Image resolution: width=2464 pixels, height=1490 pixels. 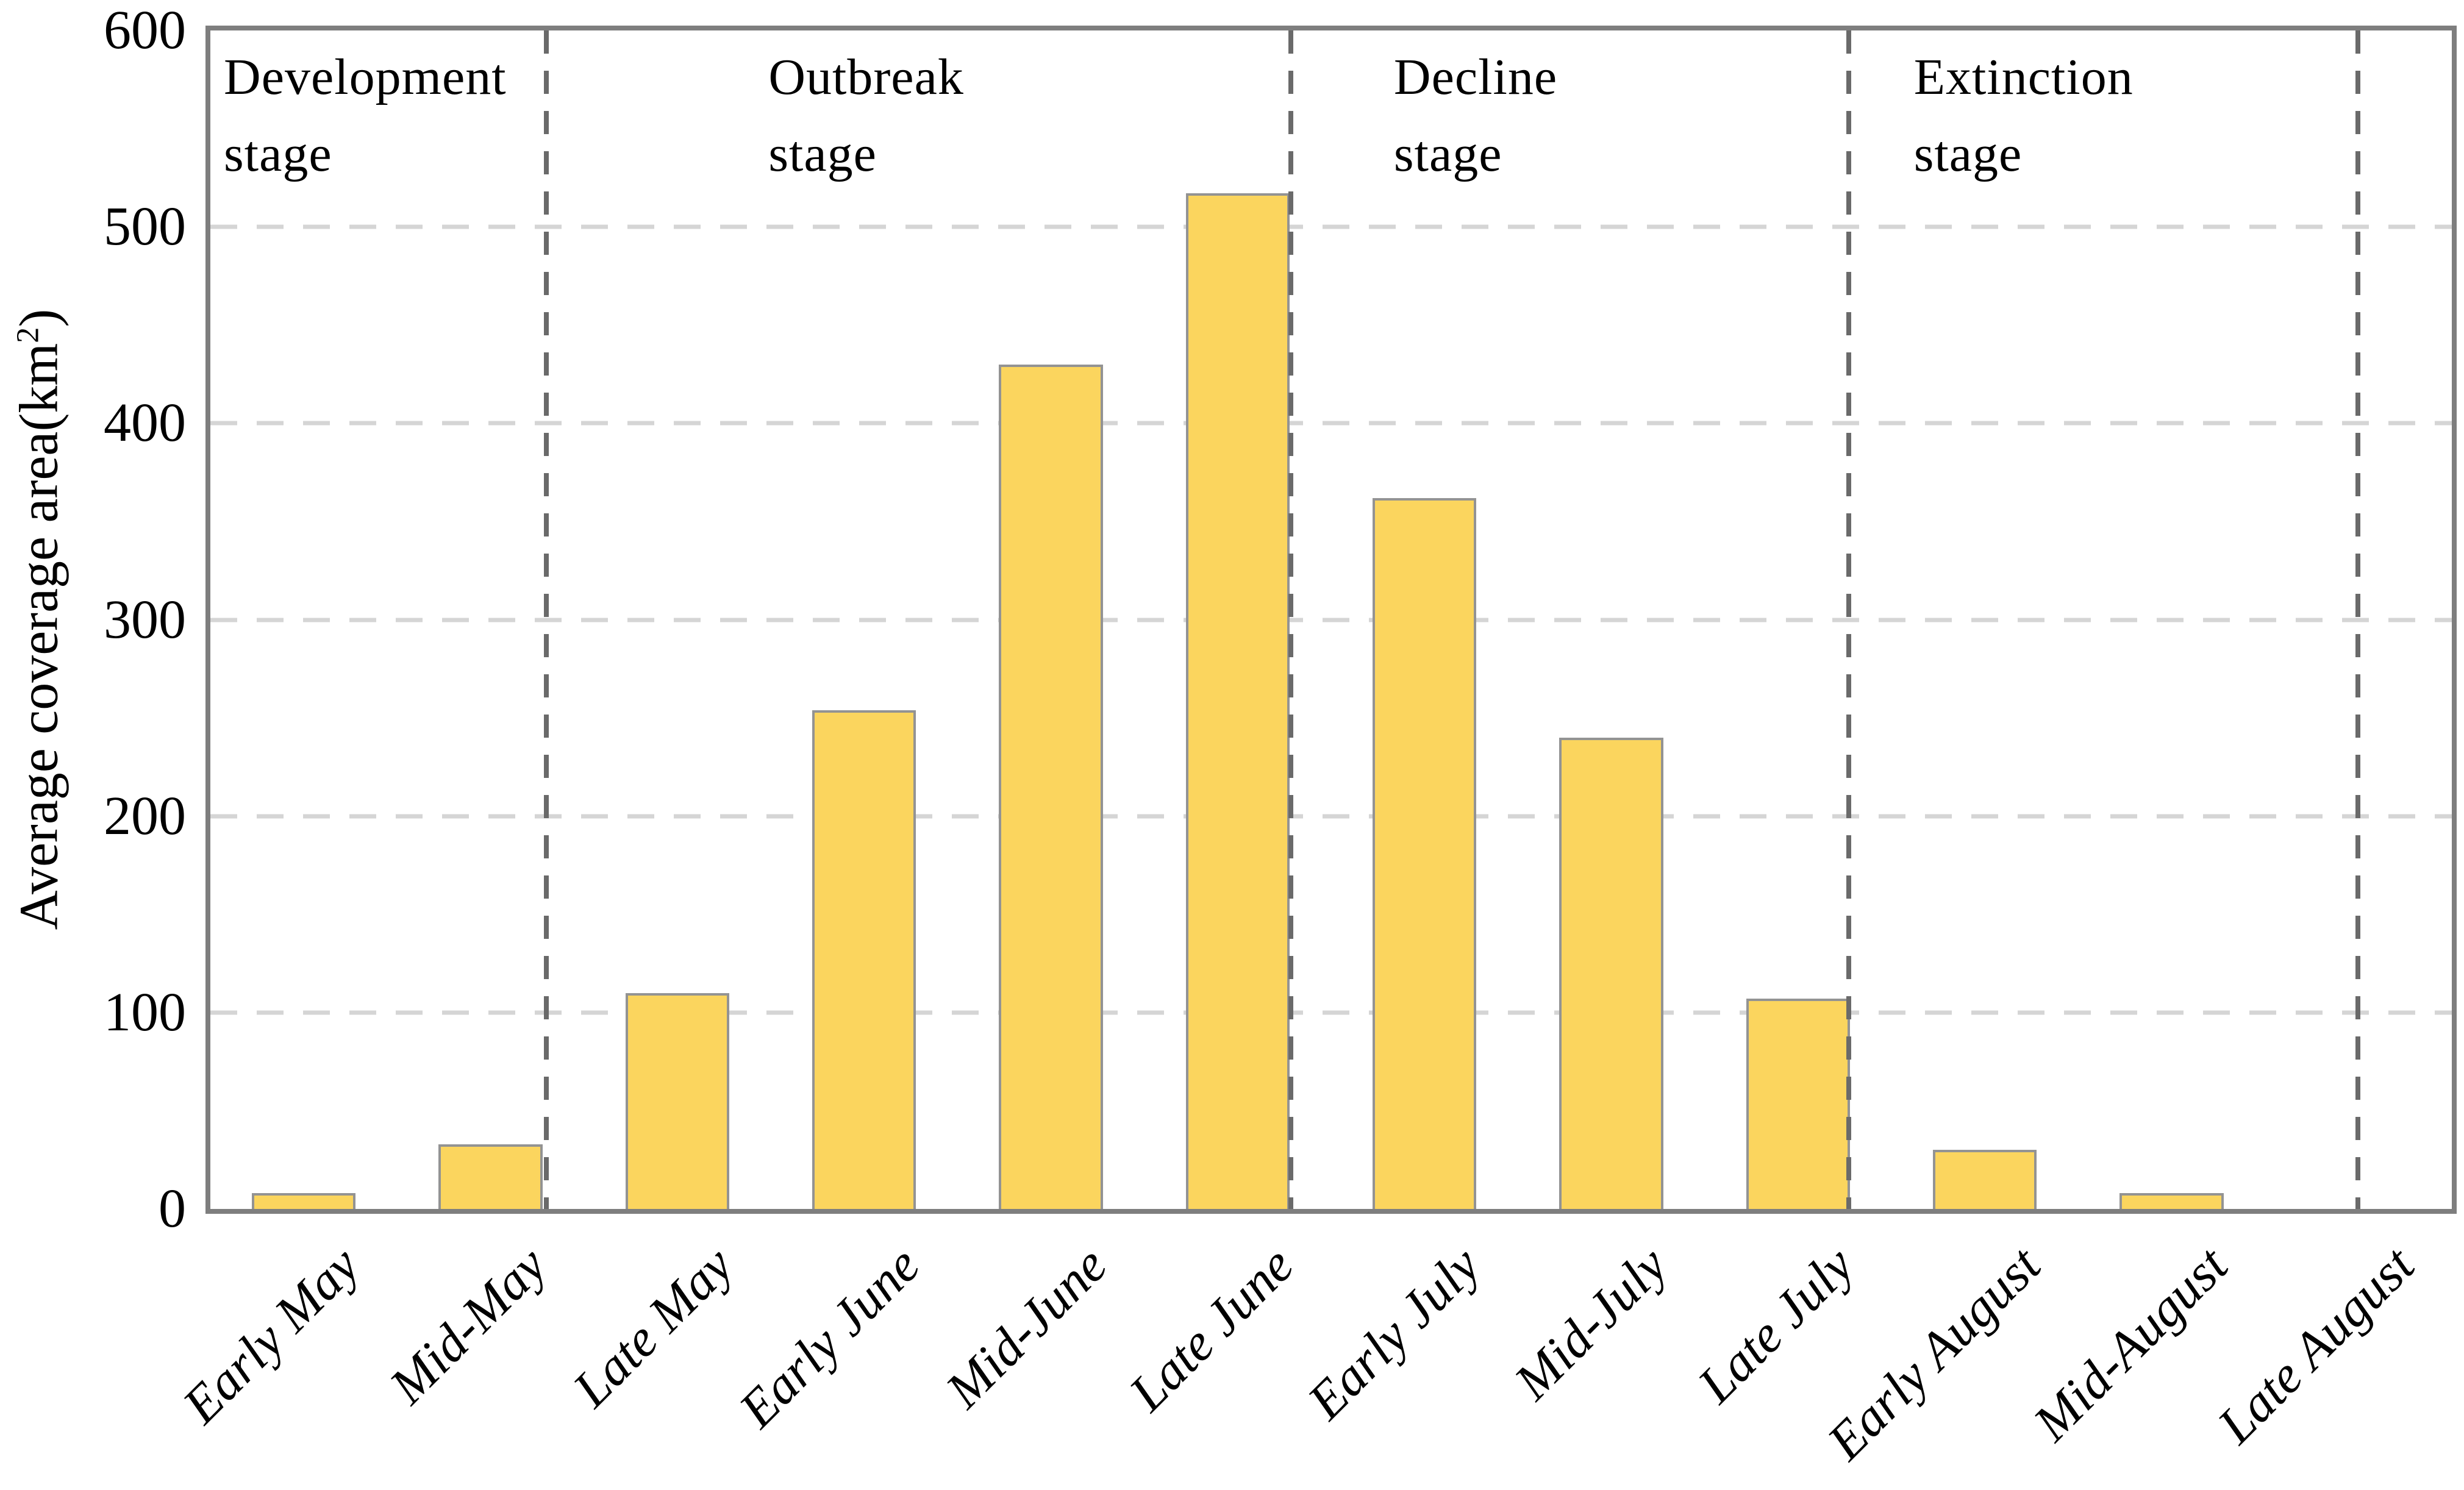 What do you see at coordinates (145, 423) in the screenshot?
I see `y-tick-label-400: 400` at bounding box center [145, 423].